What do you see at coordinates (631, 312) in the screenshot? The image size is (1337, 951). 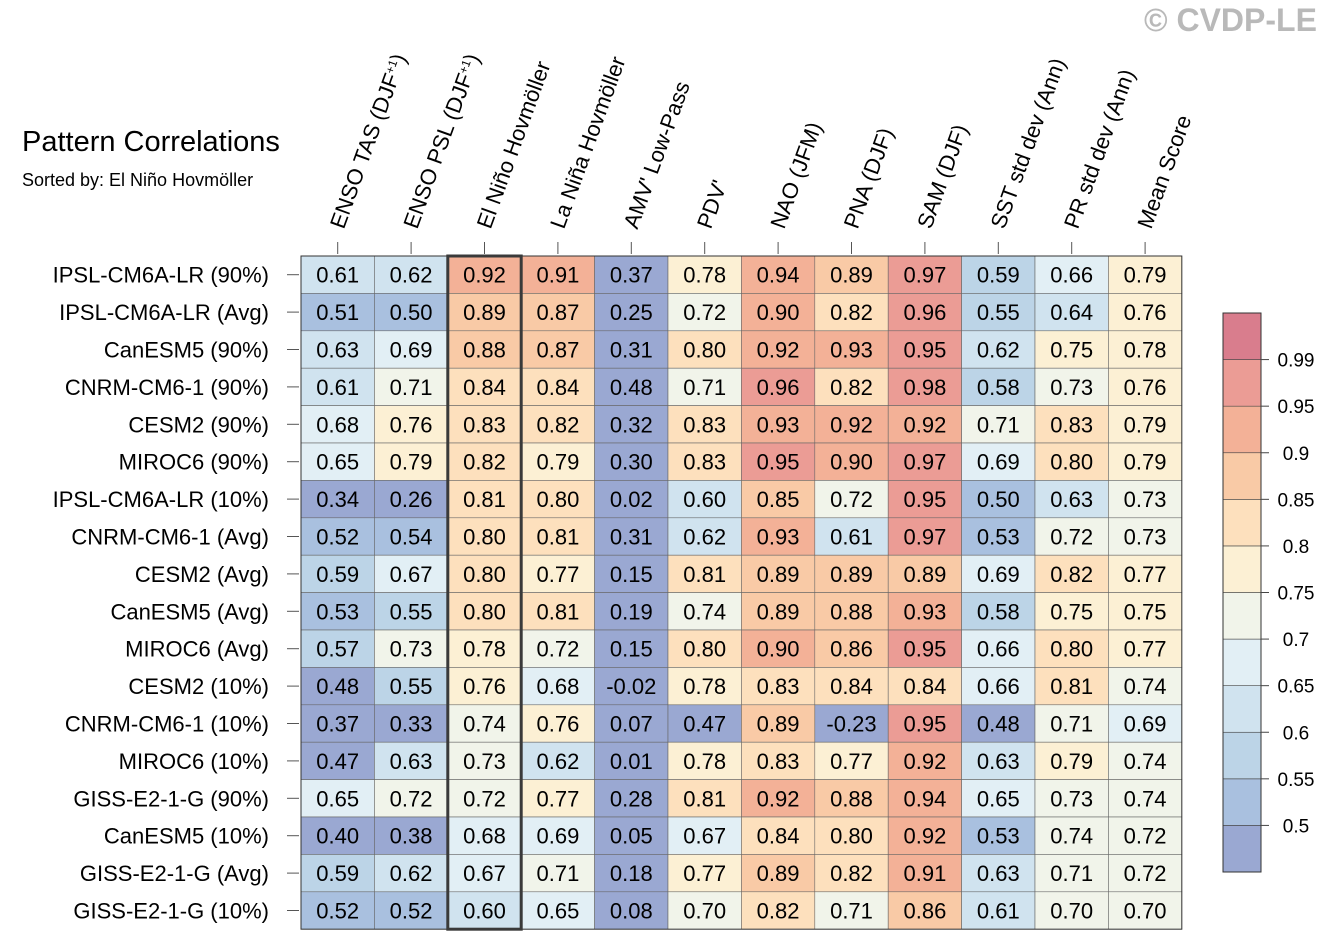 I see `cell-value-label: 0.25` at bounding box center [631, 312].